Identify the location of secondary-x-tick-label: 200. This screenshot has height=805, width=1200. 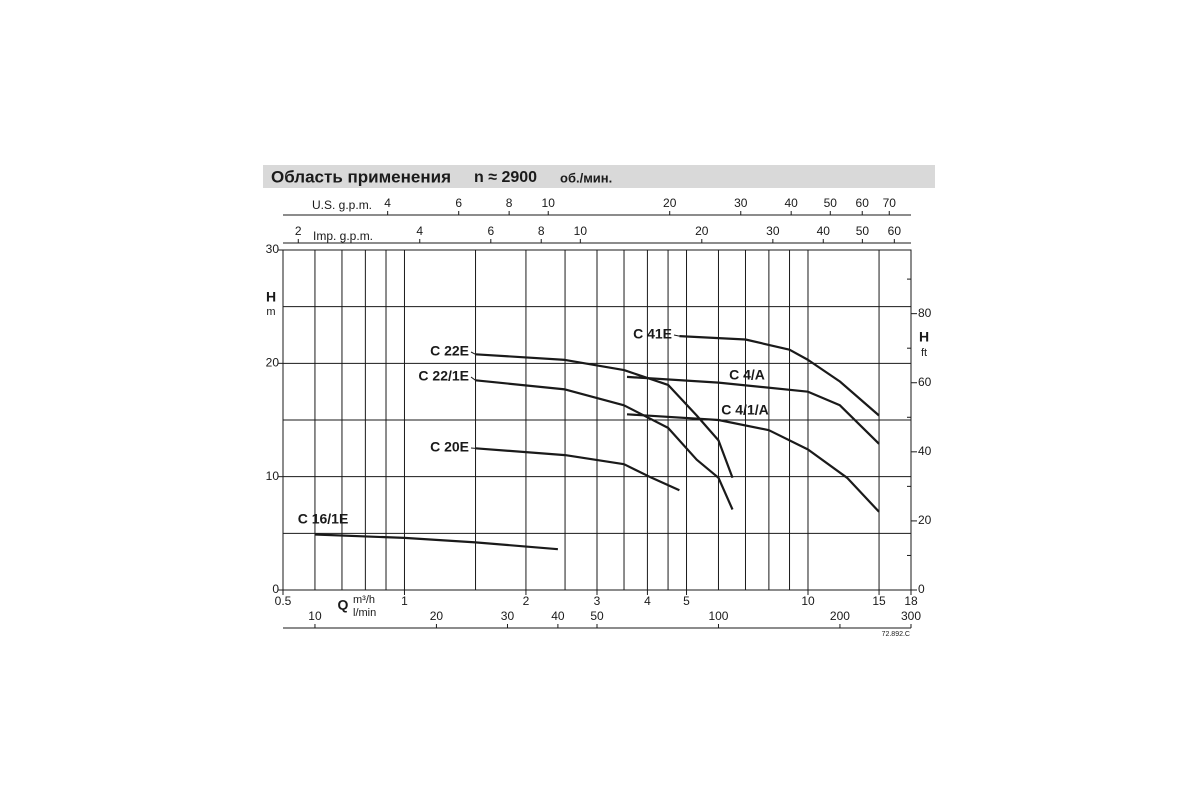
(840, 616).